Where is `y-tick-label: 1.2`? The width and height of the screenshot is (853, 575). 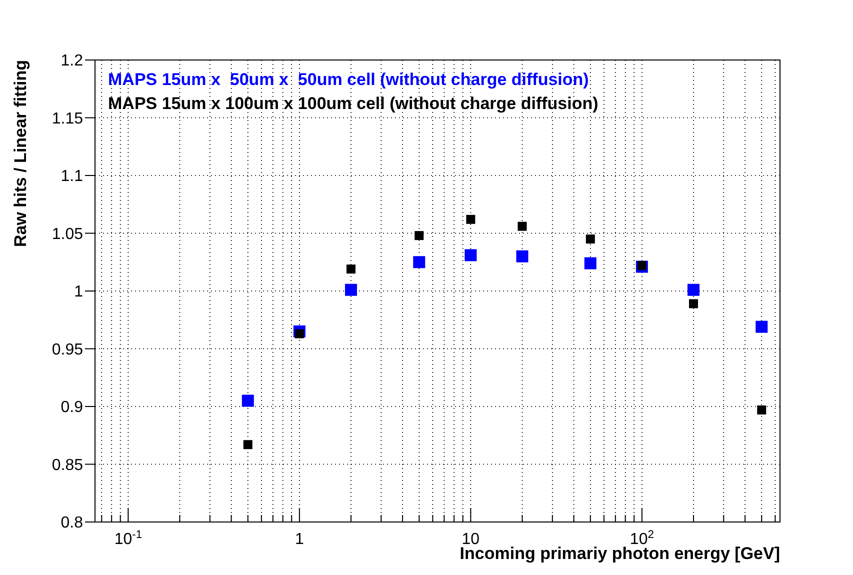
y-tick-label: 1.2 is located at coordinates (72, 61).